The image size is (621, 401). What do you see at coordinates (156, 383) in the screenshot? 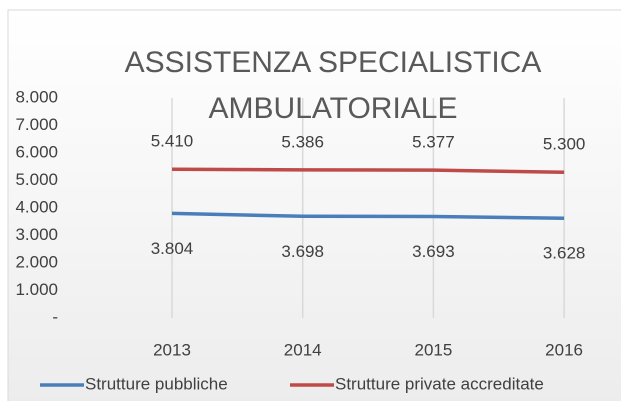
I see `legend-label: Strutture pubbliche` at bounding box center [156, 383].